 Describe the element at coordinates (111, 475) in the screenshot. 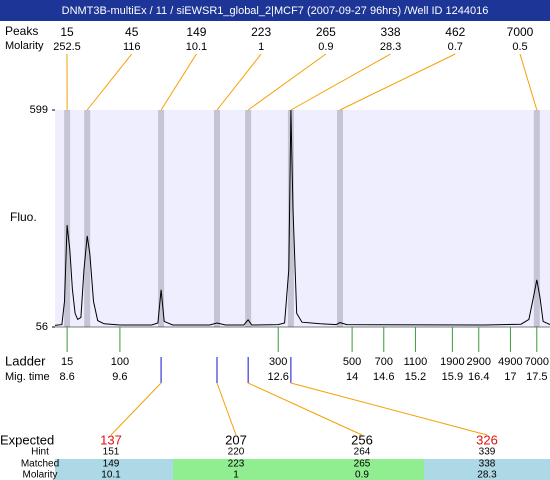

I see `cell-molarity: 10.1` at that location.